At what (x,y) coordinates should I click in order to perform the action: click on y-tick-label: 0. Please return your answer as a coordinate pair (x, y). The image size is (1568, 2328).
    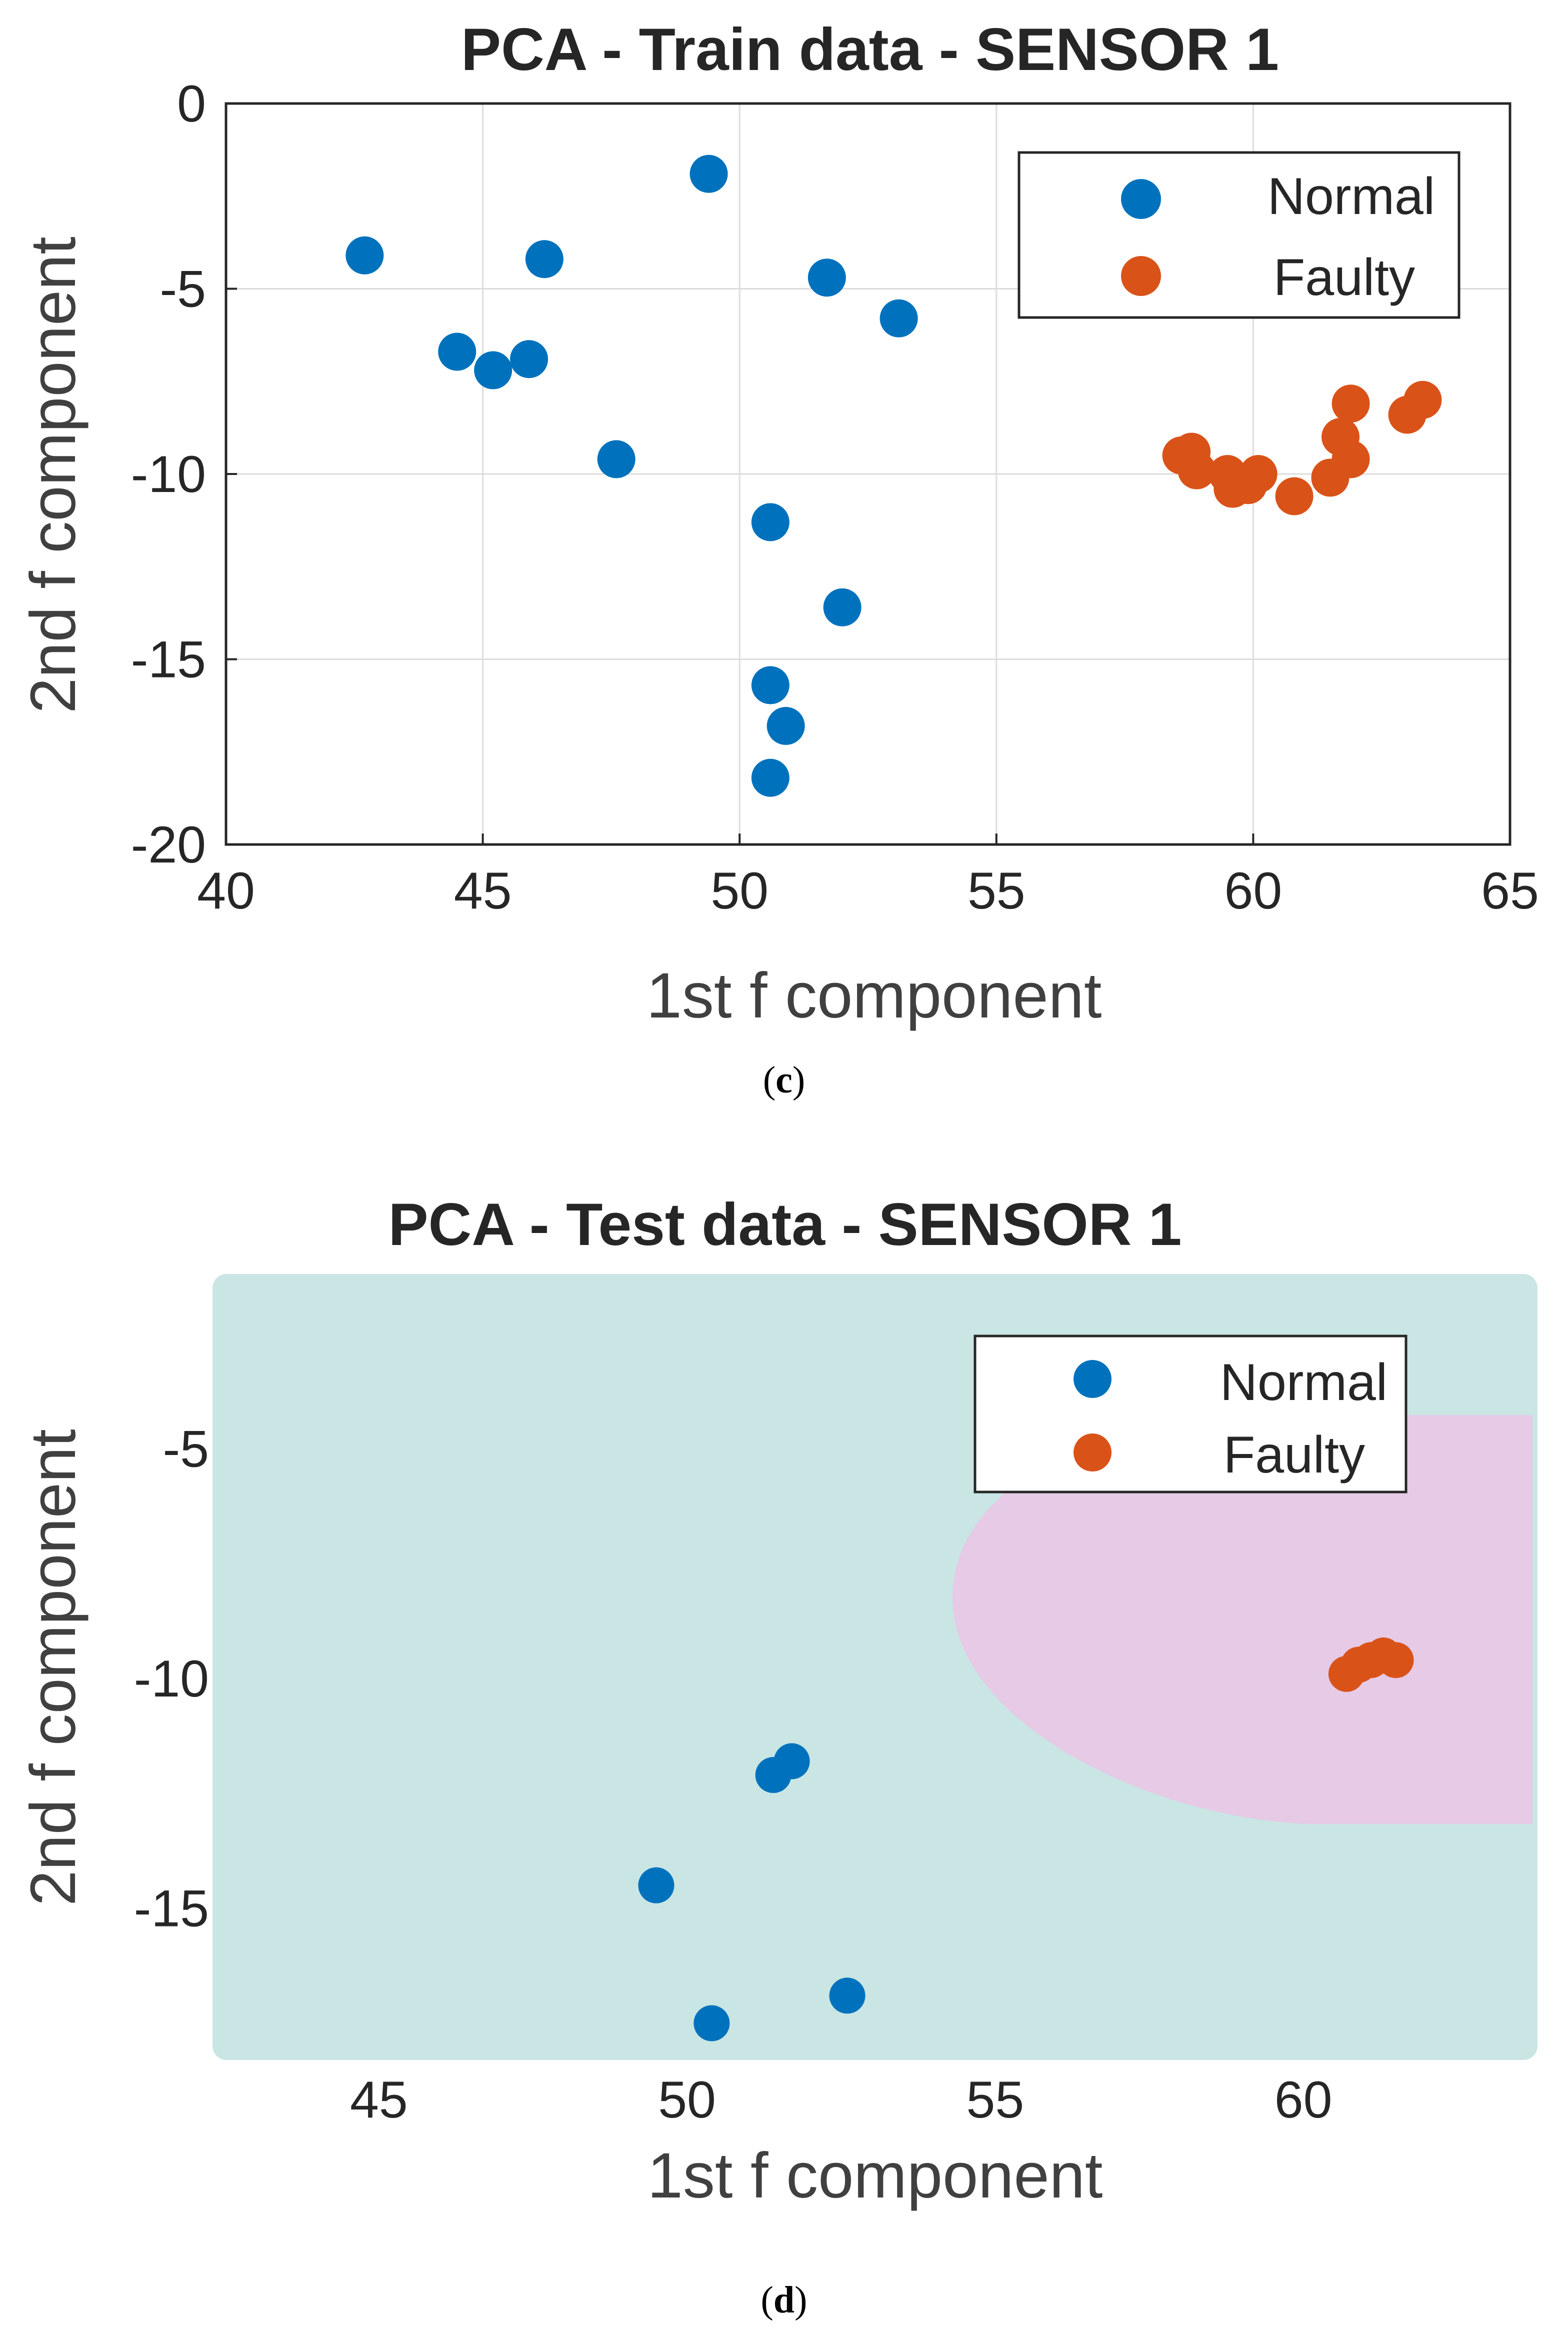
    Looking at the image, I should click on (191, 104).